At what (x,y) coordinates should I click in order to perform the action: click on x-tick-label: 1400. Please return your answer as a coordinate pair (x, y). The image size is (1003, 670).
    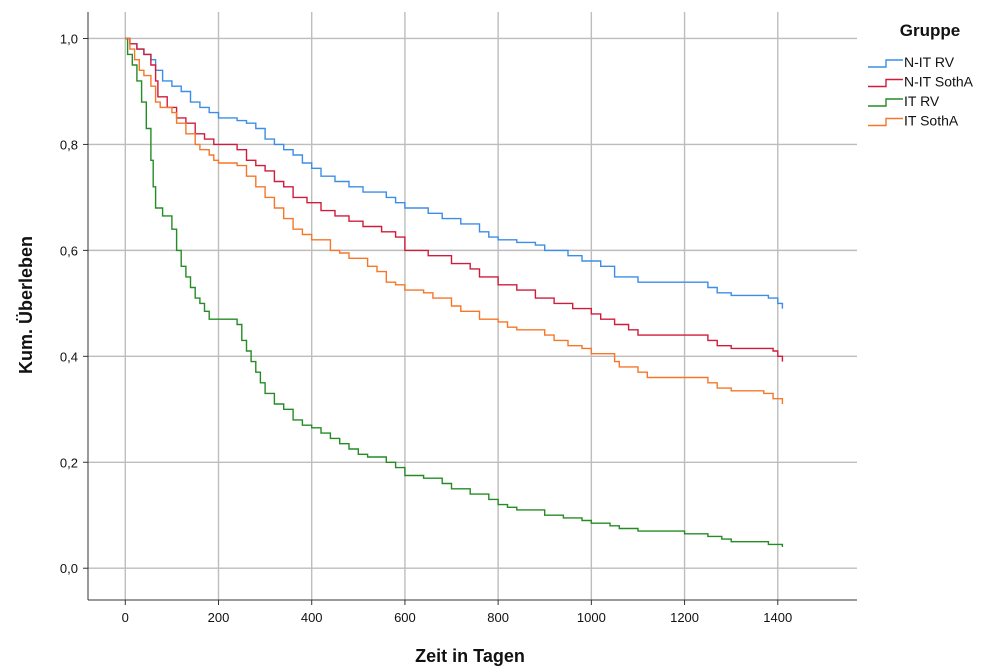
    Looking at the image, I should click on (777, 617).